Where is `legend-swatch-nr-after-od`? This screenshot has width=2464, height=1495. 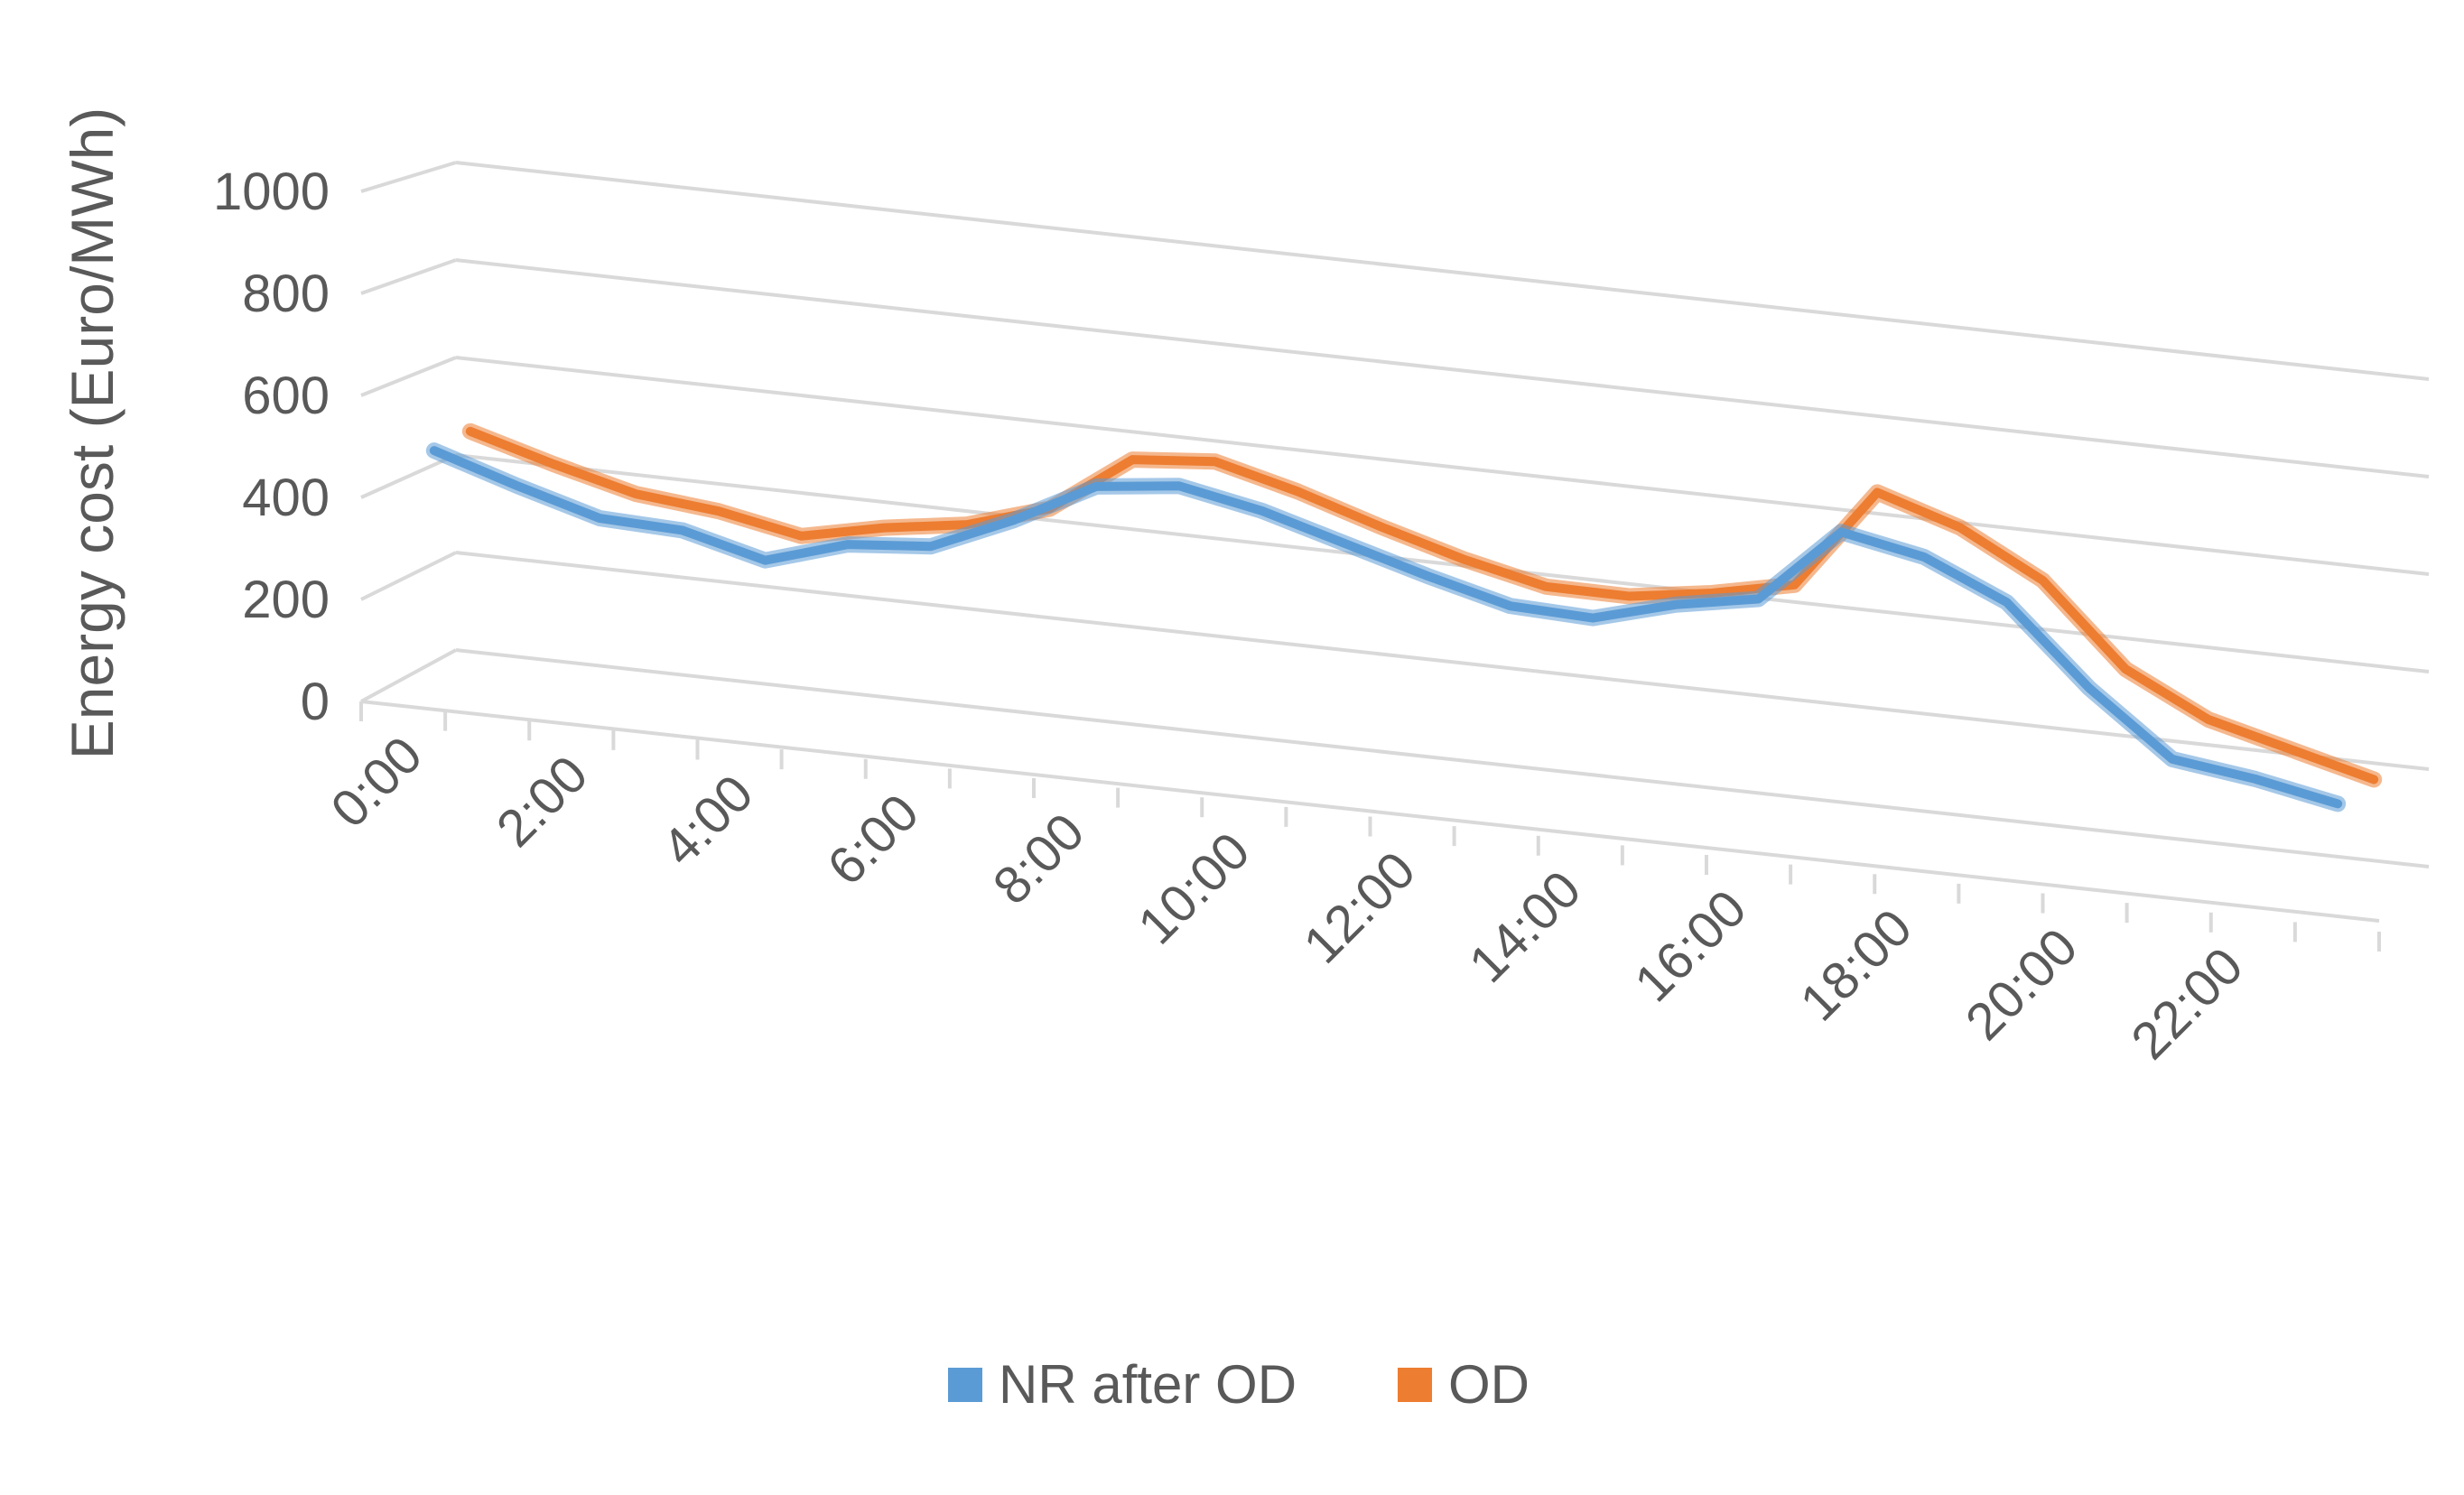 legend-swatch-nr-after-od is located at coordinates (965, 1385).